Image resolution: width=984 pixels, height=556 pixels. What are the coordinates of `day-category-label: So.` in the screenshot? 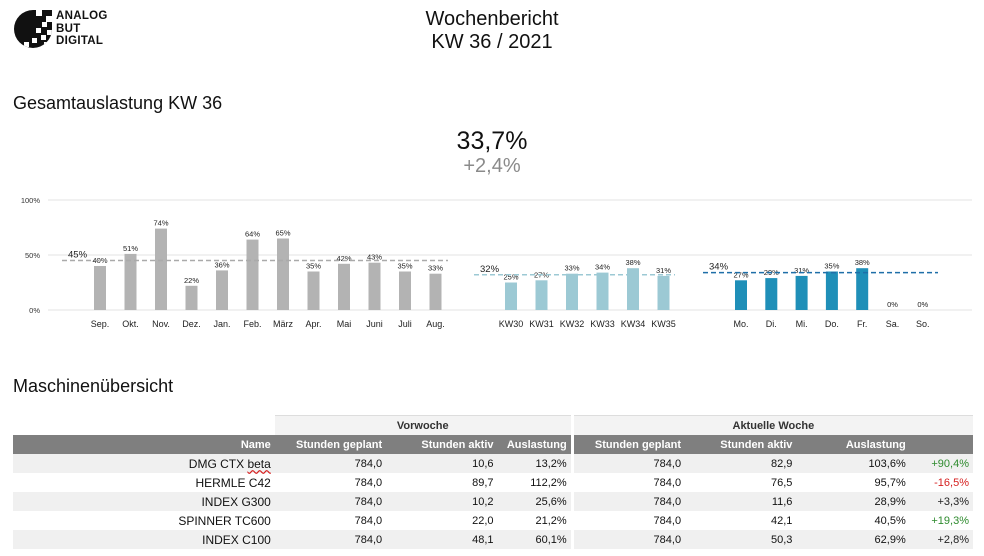 It's located at (923, 324).